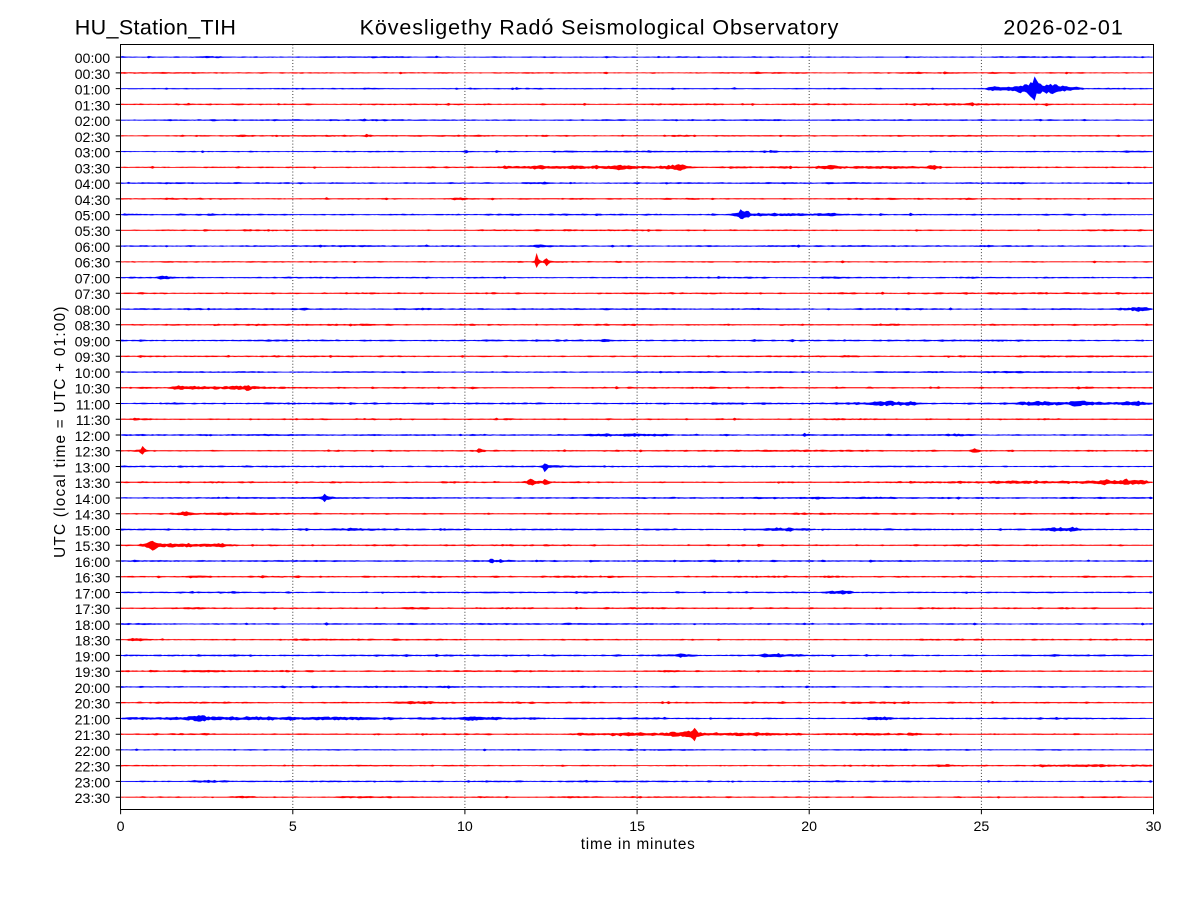  What do you see at coordinates (93, 280) in the screenshot?
I see `svg-text: 07:00` at bounding box center [93, 280].